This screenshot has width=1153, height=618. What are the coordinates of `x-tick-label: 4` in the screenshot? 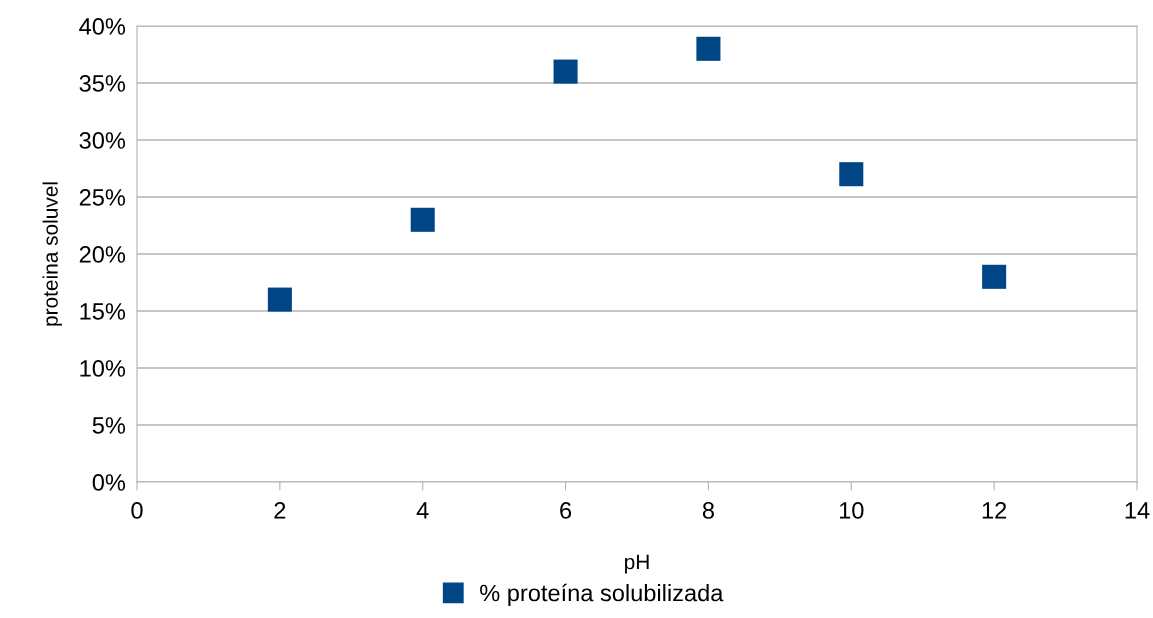 It's located at (422, 510).